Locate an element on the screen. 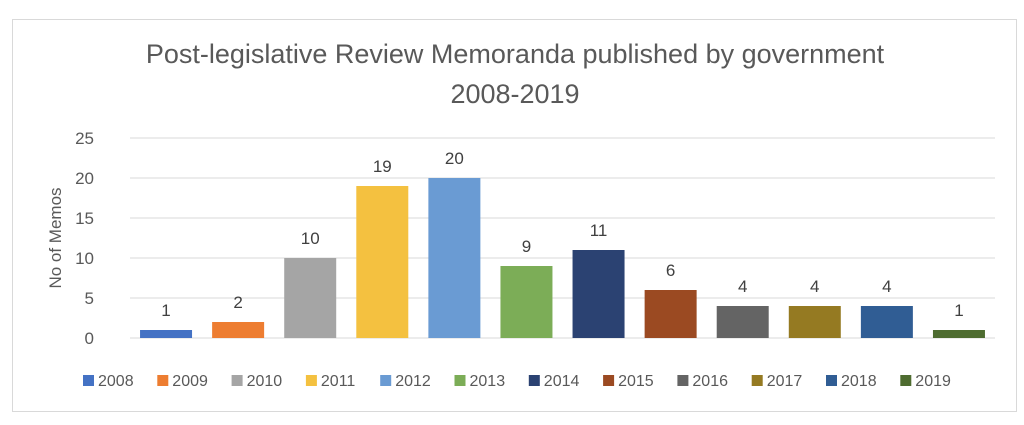 Image resolution: width=1024 pixels, height=425 pixels. data-label-2009: 2 is located at coordinates (237, 302).